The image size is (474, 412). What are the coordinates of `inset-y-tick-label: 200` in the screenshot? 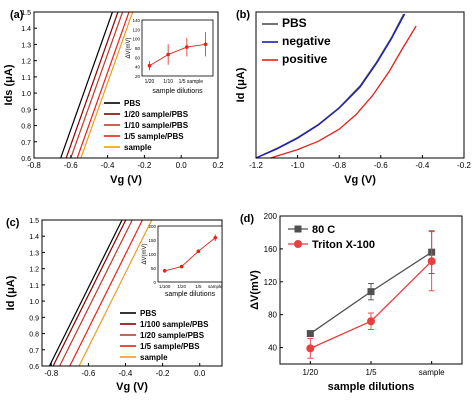 It's located at (152, 226).